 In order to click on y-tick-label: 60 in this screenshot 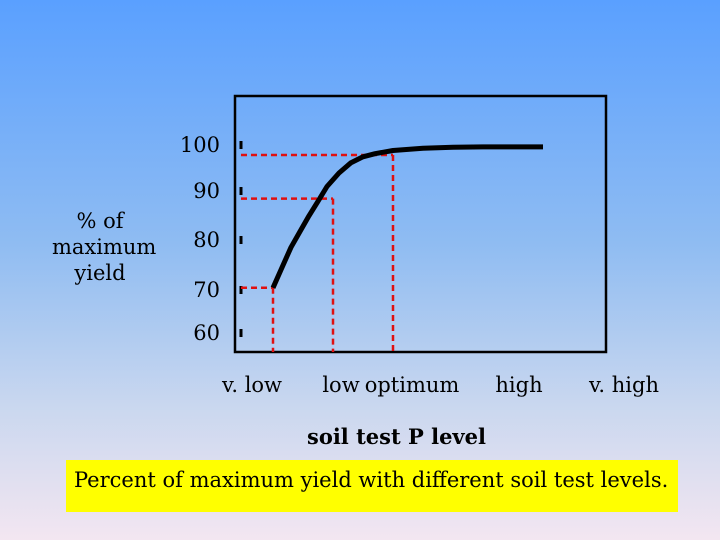, I will do `click(206, 333)`.